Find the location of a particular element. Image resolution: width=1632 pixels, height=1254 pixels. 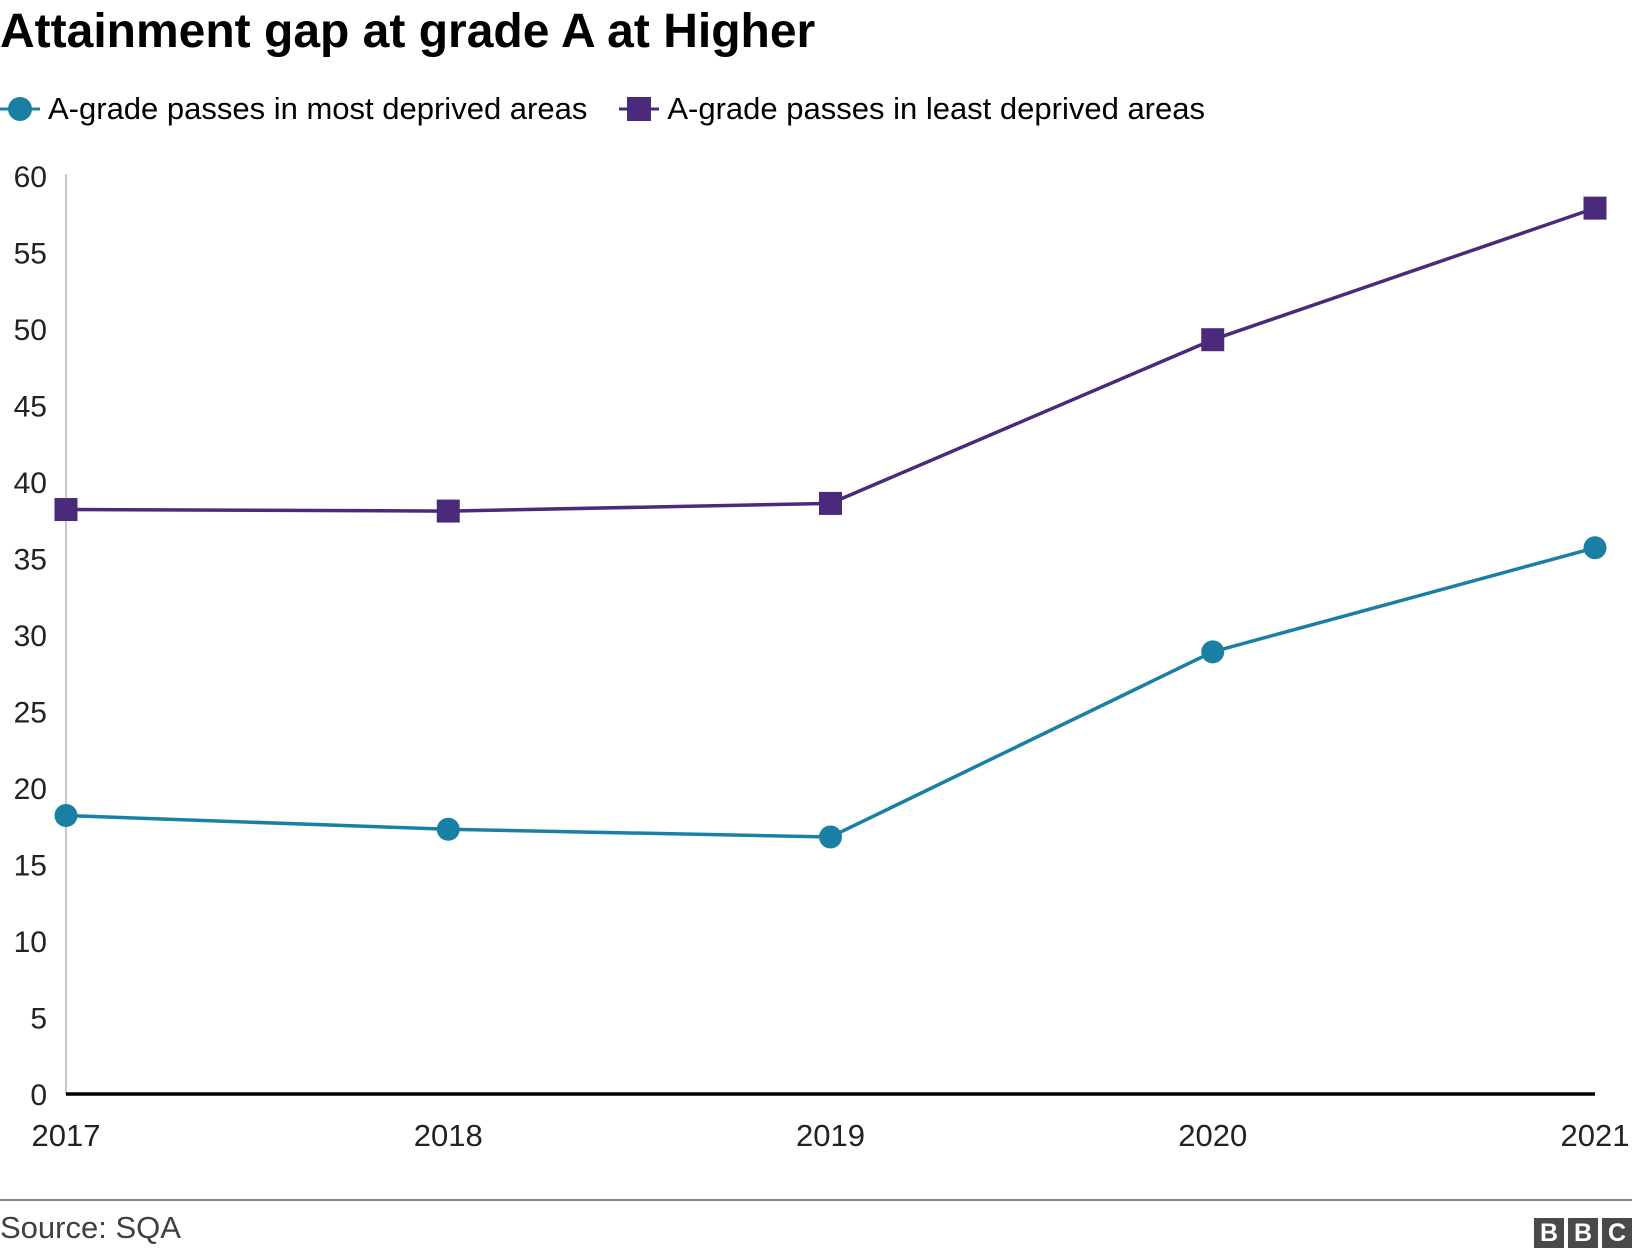

bbc-logo: B B C is located at coordinates (1581, 1233).